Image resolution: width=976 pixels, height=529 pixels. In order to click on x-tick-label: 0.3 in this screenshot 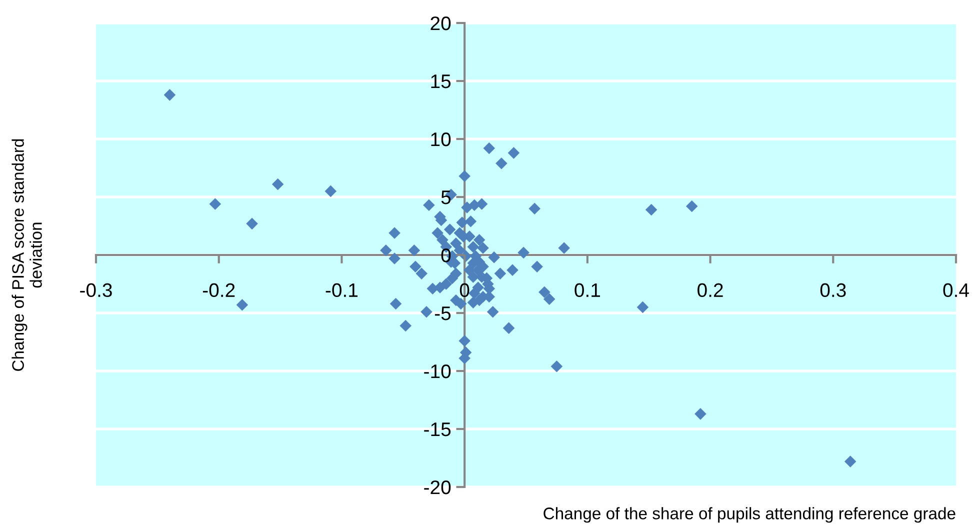, I will do `click(833, 290)`.